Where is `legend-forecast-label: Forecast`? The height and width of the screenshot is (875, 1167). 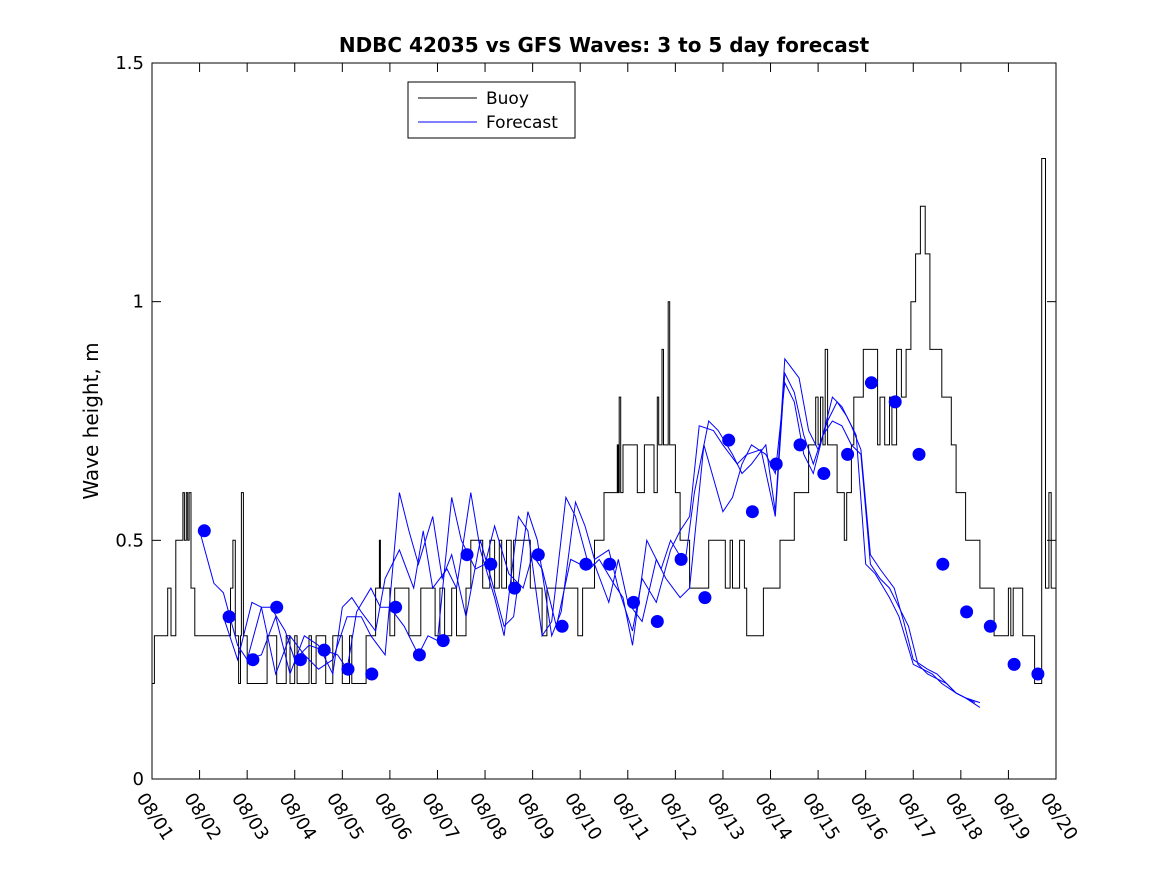 legend-forecast-label: Forecast is located at coordinates (522, 123).